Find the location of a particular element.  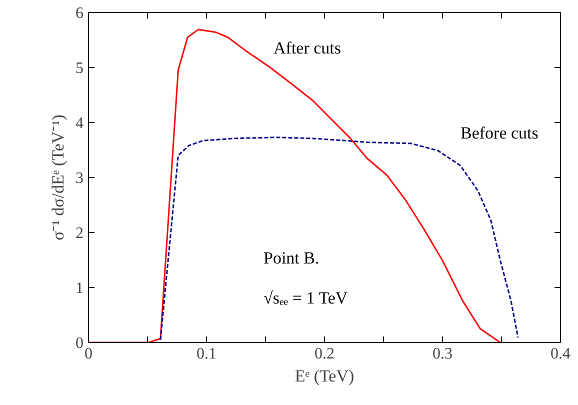

annotation: Point B. is located at coordinates (292, 258).